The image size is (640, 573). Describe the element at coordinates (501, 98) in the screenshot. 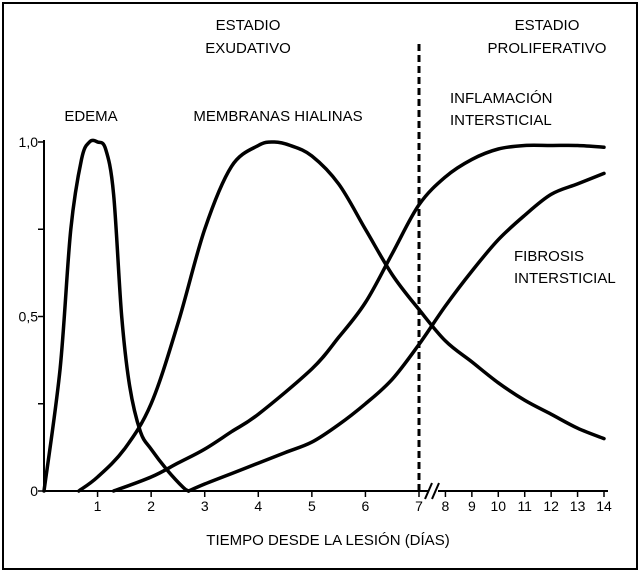

I see `series-label-inflammation-line1: INFLAMACIÓN` at that location.